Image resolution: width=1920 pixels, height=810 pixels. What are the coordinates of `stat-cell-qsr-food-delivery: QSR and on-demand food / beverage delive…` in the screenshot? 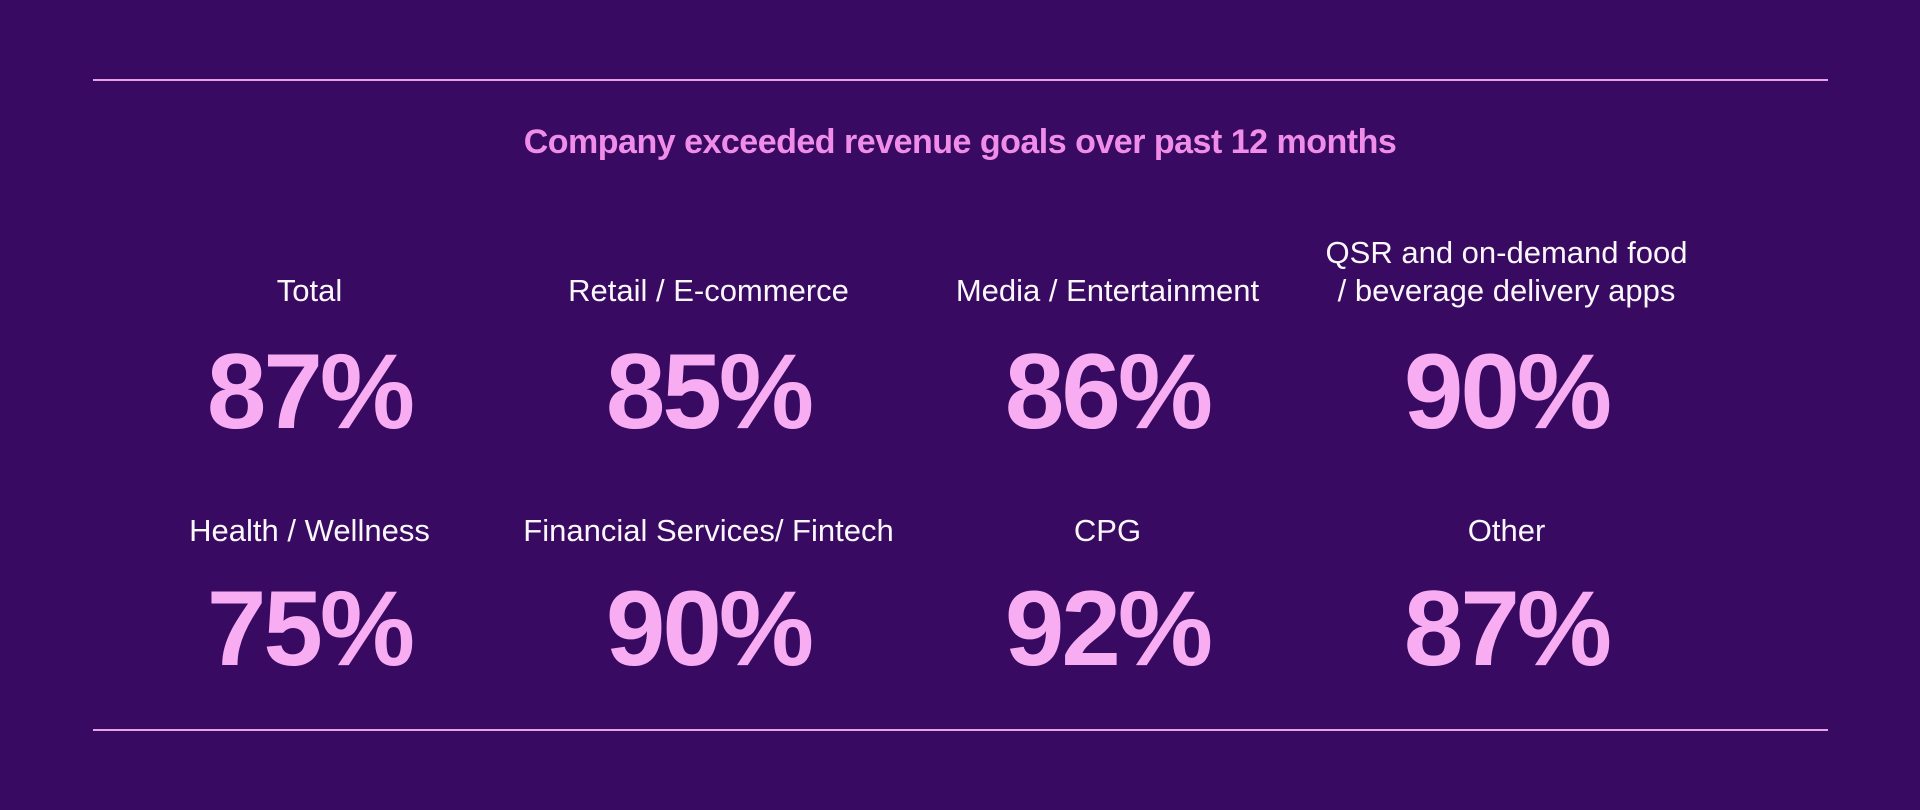 It's located at (1506, 339).